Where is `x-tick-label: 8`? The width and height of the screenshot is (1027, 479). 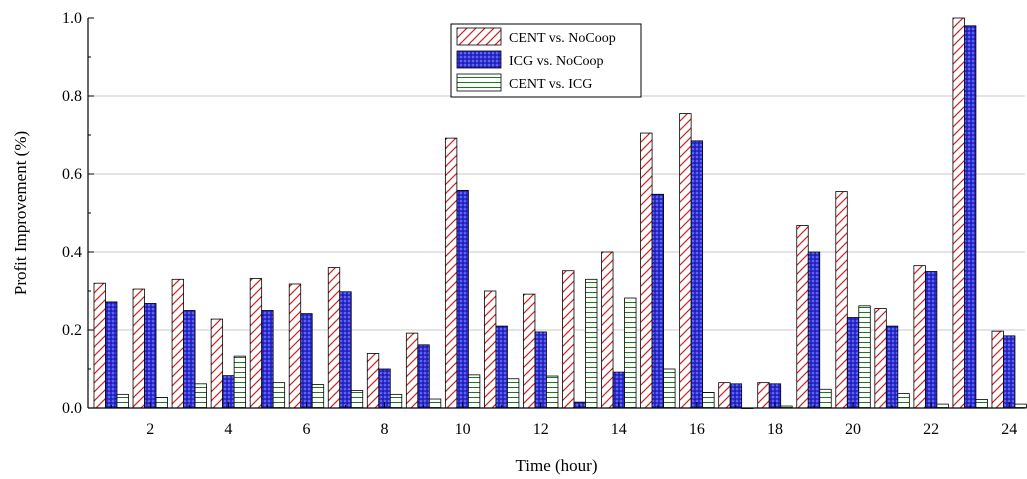 x-tick-label: 8 is located at coordinates (385, 429).